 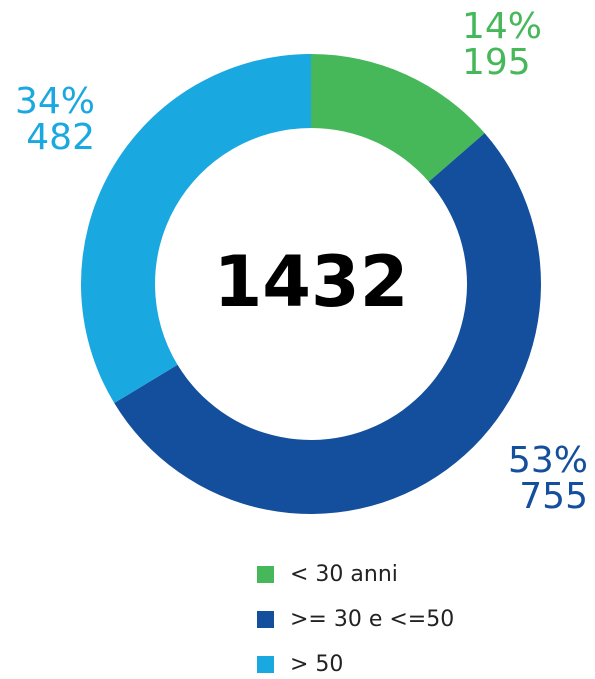 What do you see at coordinates (496, 62) in the screenshot?
I see `value-label: 195` at bounding box center [496, 62].